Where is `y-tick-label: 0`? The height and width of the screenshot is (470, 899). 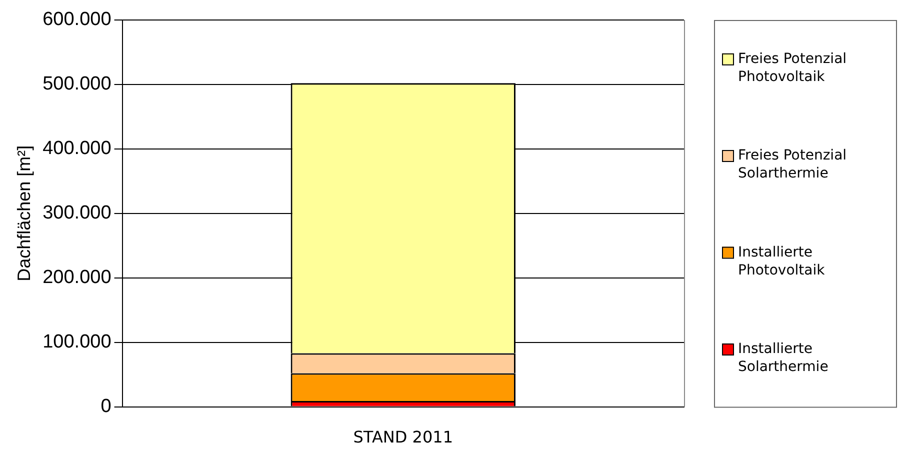
y-tick-label: 0 is located at coordinates (106, 407).